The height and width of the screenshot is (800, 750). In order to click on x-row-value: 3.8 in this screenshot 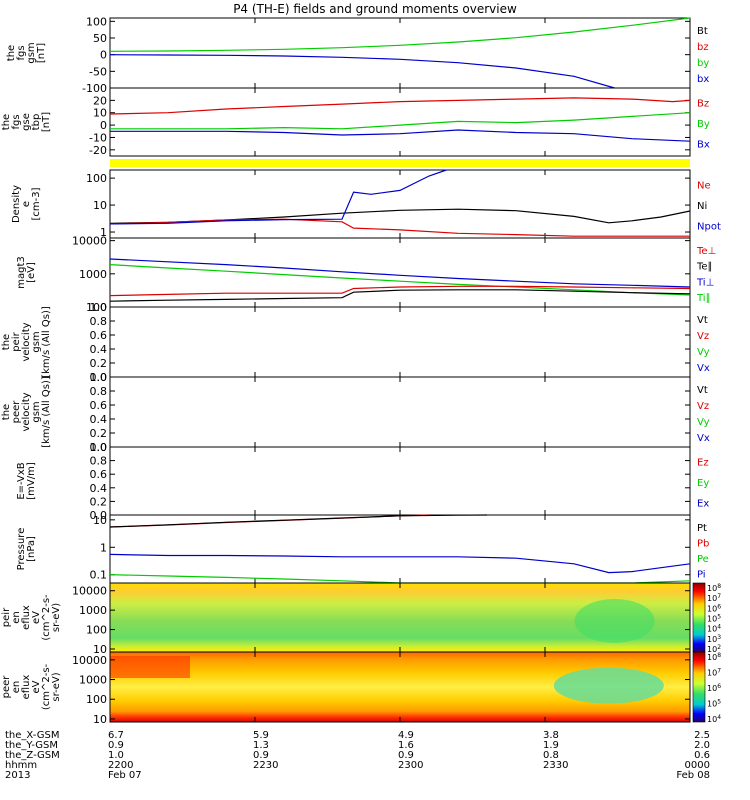, I will do `click(551, 735)`.